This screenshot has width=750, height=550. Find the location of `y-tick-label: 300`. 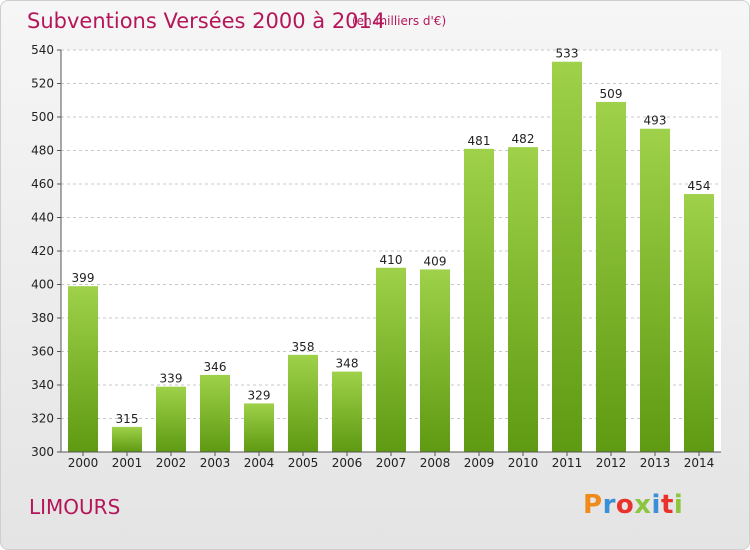

y-tick-label: 300 is located at coordinates (42, 452).